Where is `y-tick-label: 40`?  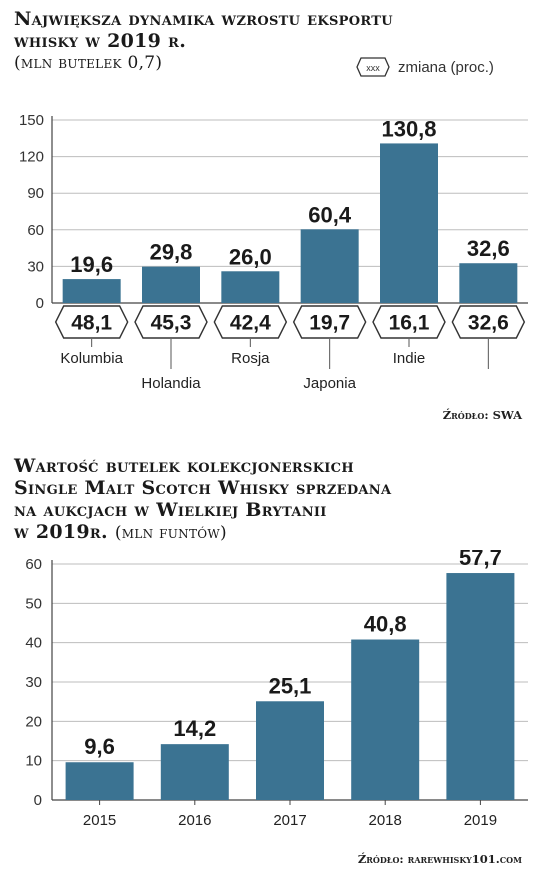 y-tick-label: 40 is located at coordinates (33, 643).